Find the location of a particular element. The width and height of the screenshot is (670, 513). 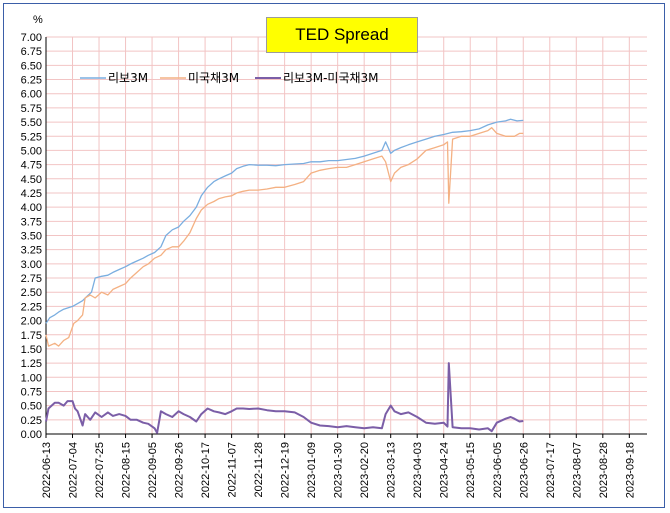

chart-title-box: TED Spread is located at coordinates (342, 35).